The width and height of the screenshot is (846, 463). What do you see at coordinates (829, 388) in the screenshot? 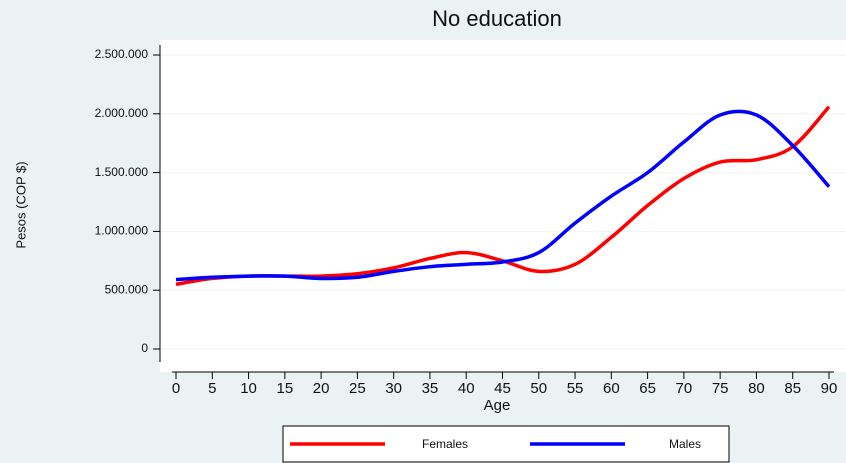
I see `x-tick-label: 90` at bounding box center [829, 388].